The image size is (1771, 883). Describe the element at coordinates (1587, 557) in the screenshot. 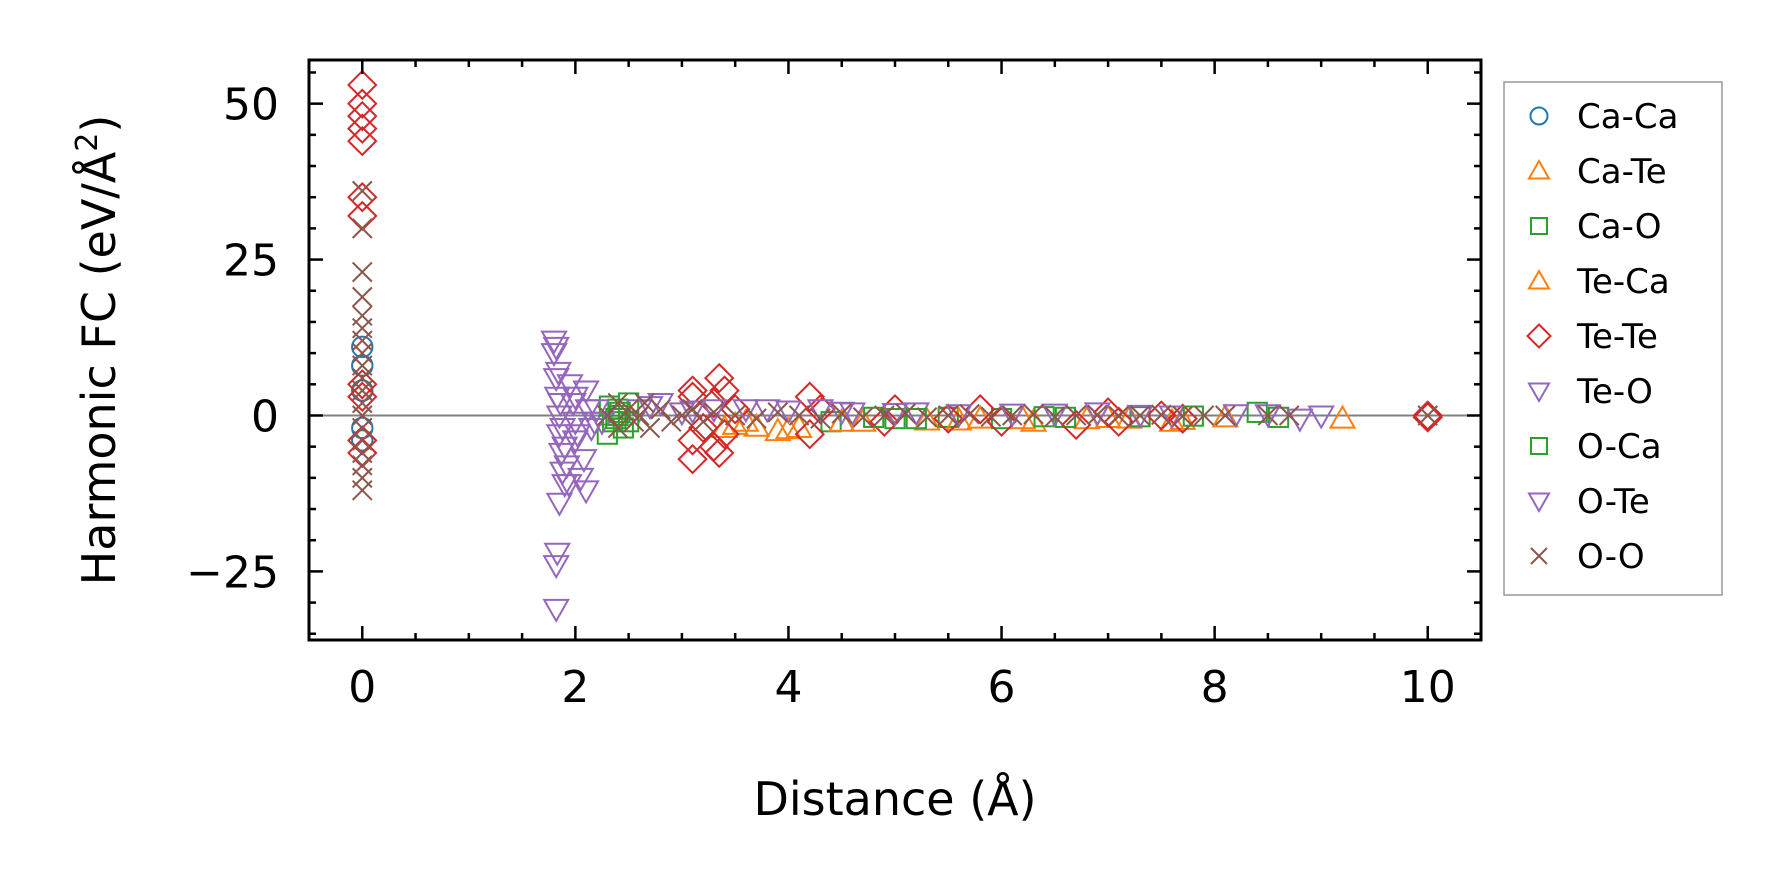

I see `legend-entry: O-O` at that location.